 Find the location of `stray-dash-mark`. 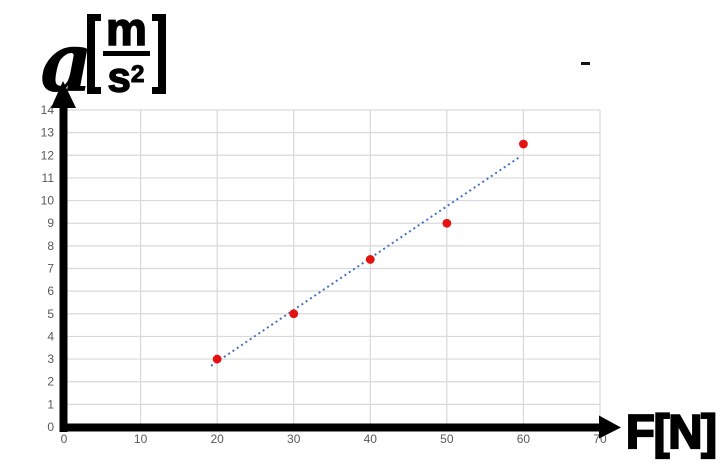

stray-dash-mark is located at coordinates (585, 63).